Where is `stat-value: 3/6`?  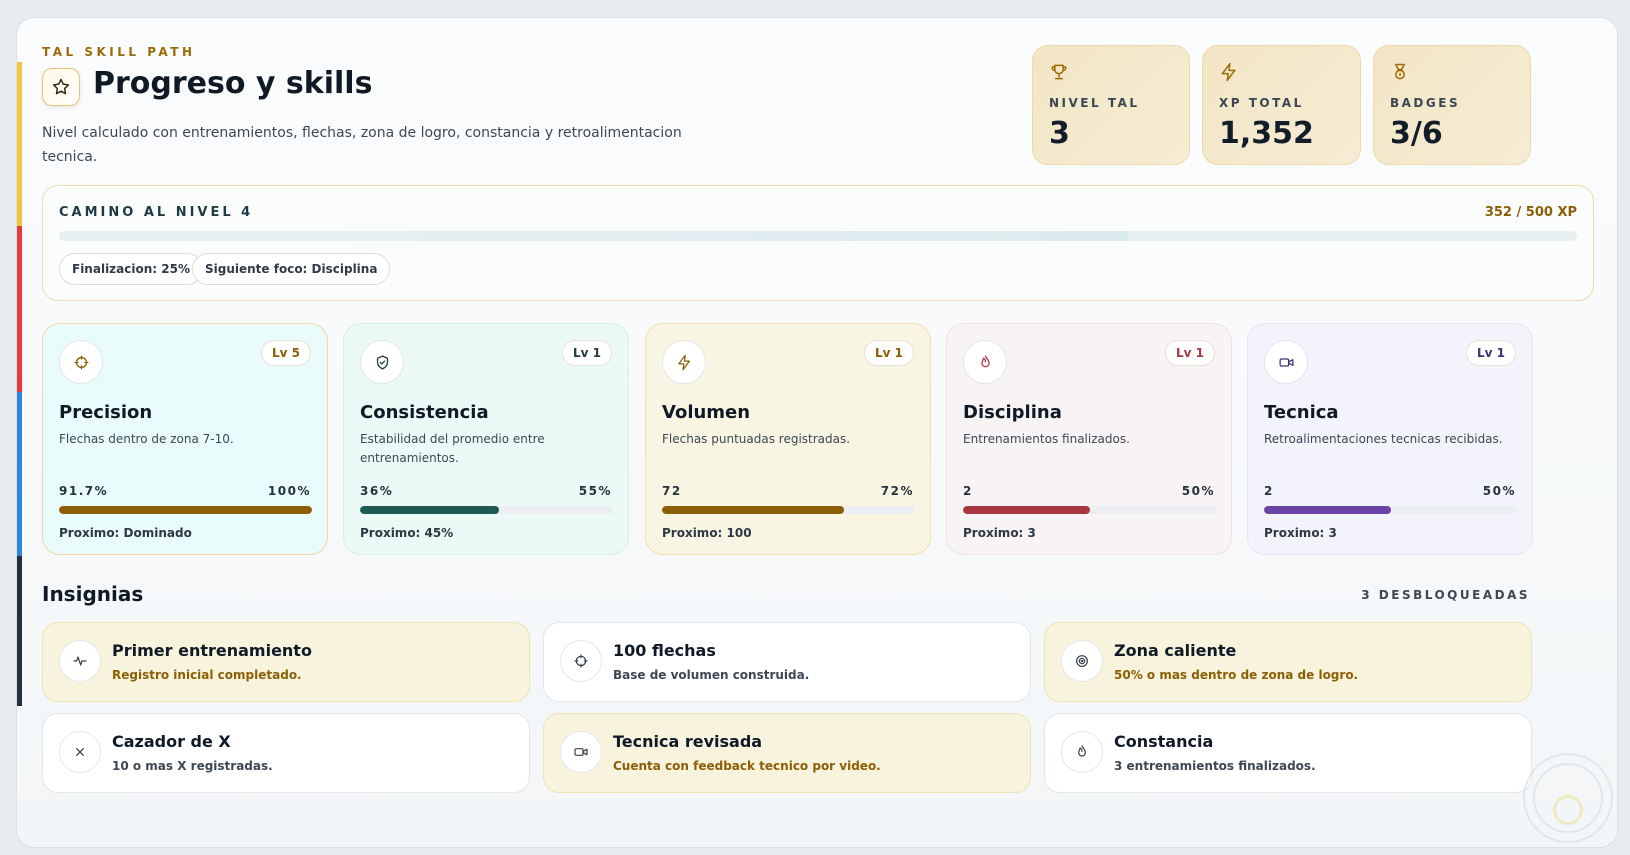
stat-value: 3/6 is located at coordinates (1416, 133).